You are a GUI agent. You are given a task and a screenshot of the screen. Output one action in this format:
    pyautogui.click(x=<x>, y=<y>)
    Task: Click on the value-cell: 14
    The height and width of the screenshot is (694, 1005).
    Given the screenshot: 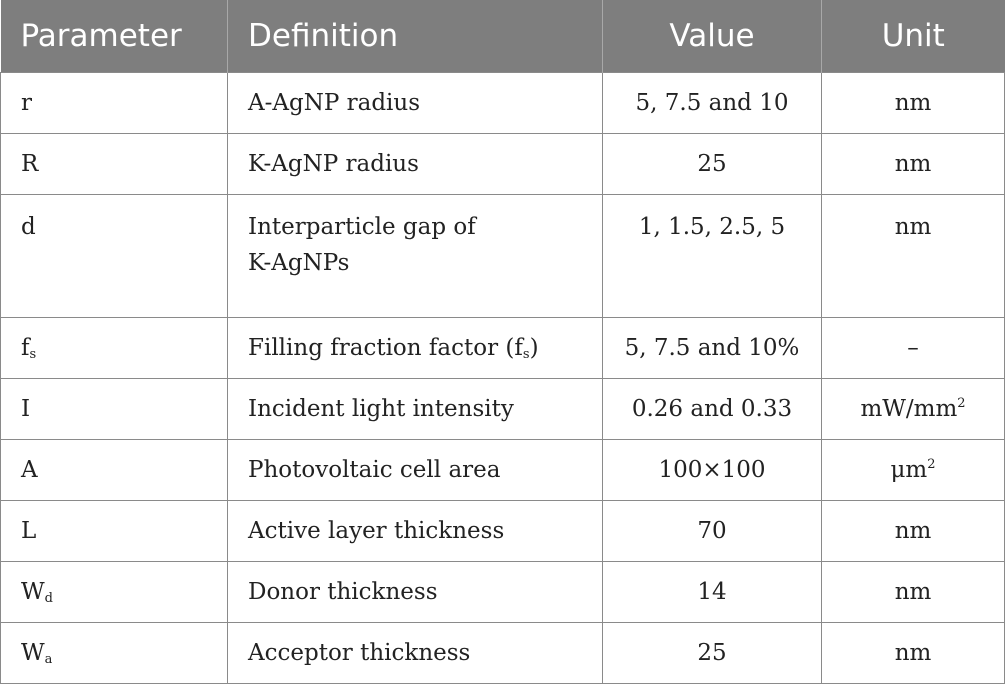 What is the action you would take?
    pyautogui.click(x=712, y=592)
    